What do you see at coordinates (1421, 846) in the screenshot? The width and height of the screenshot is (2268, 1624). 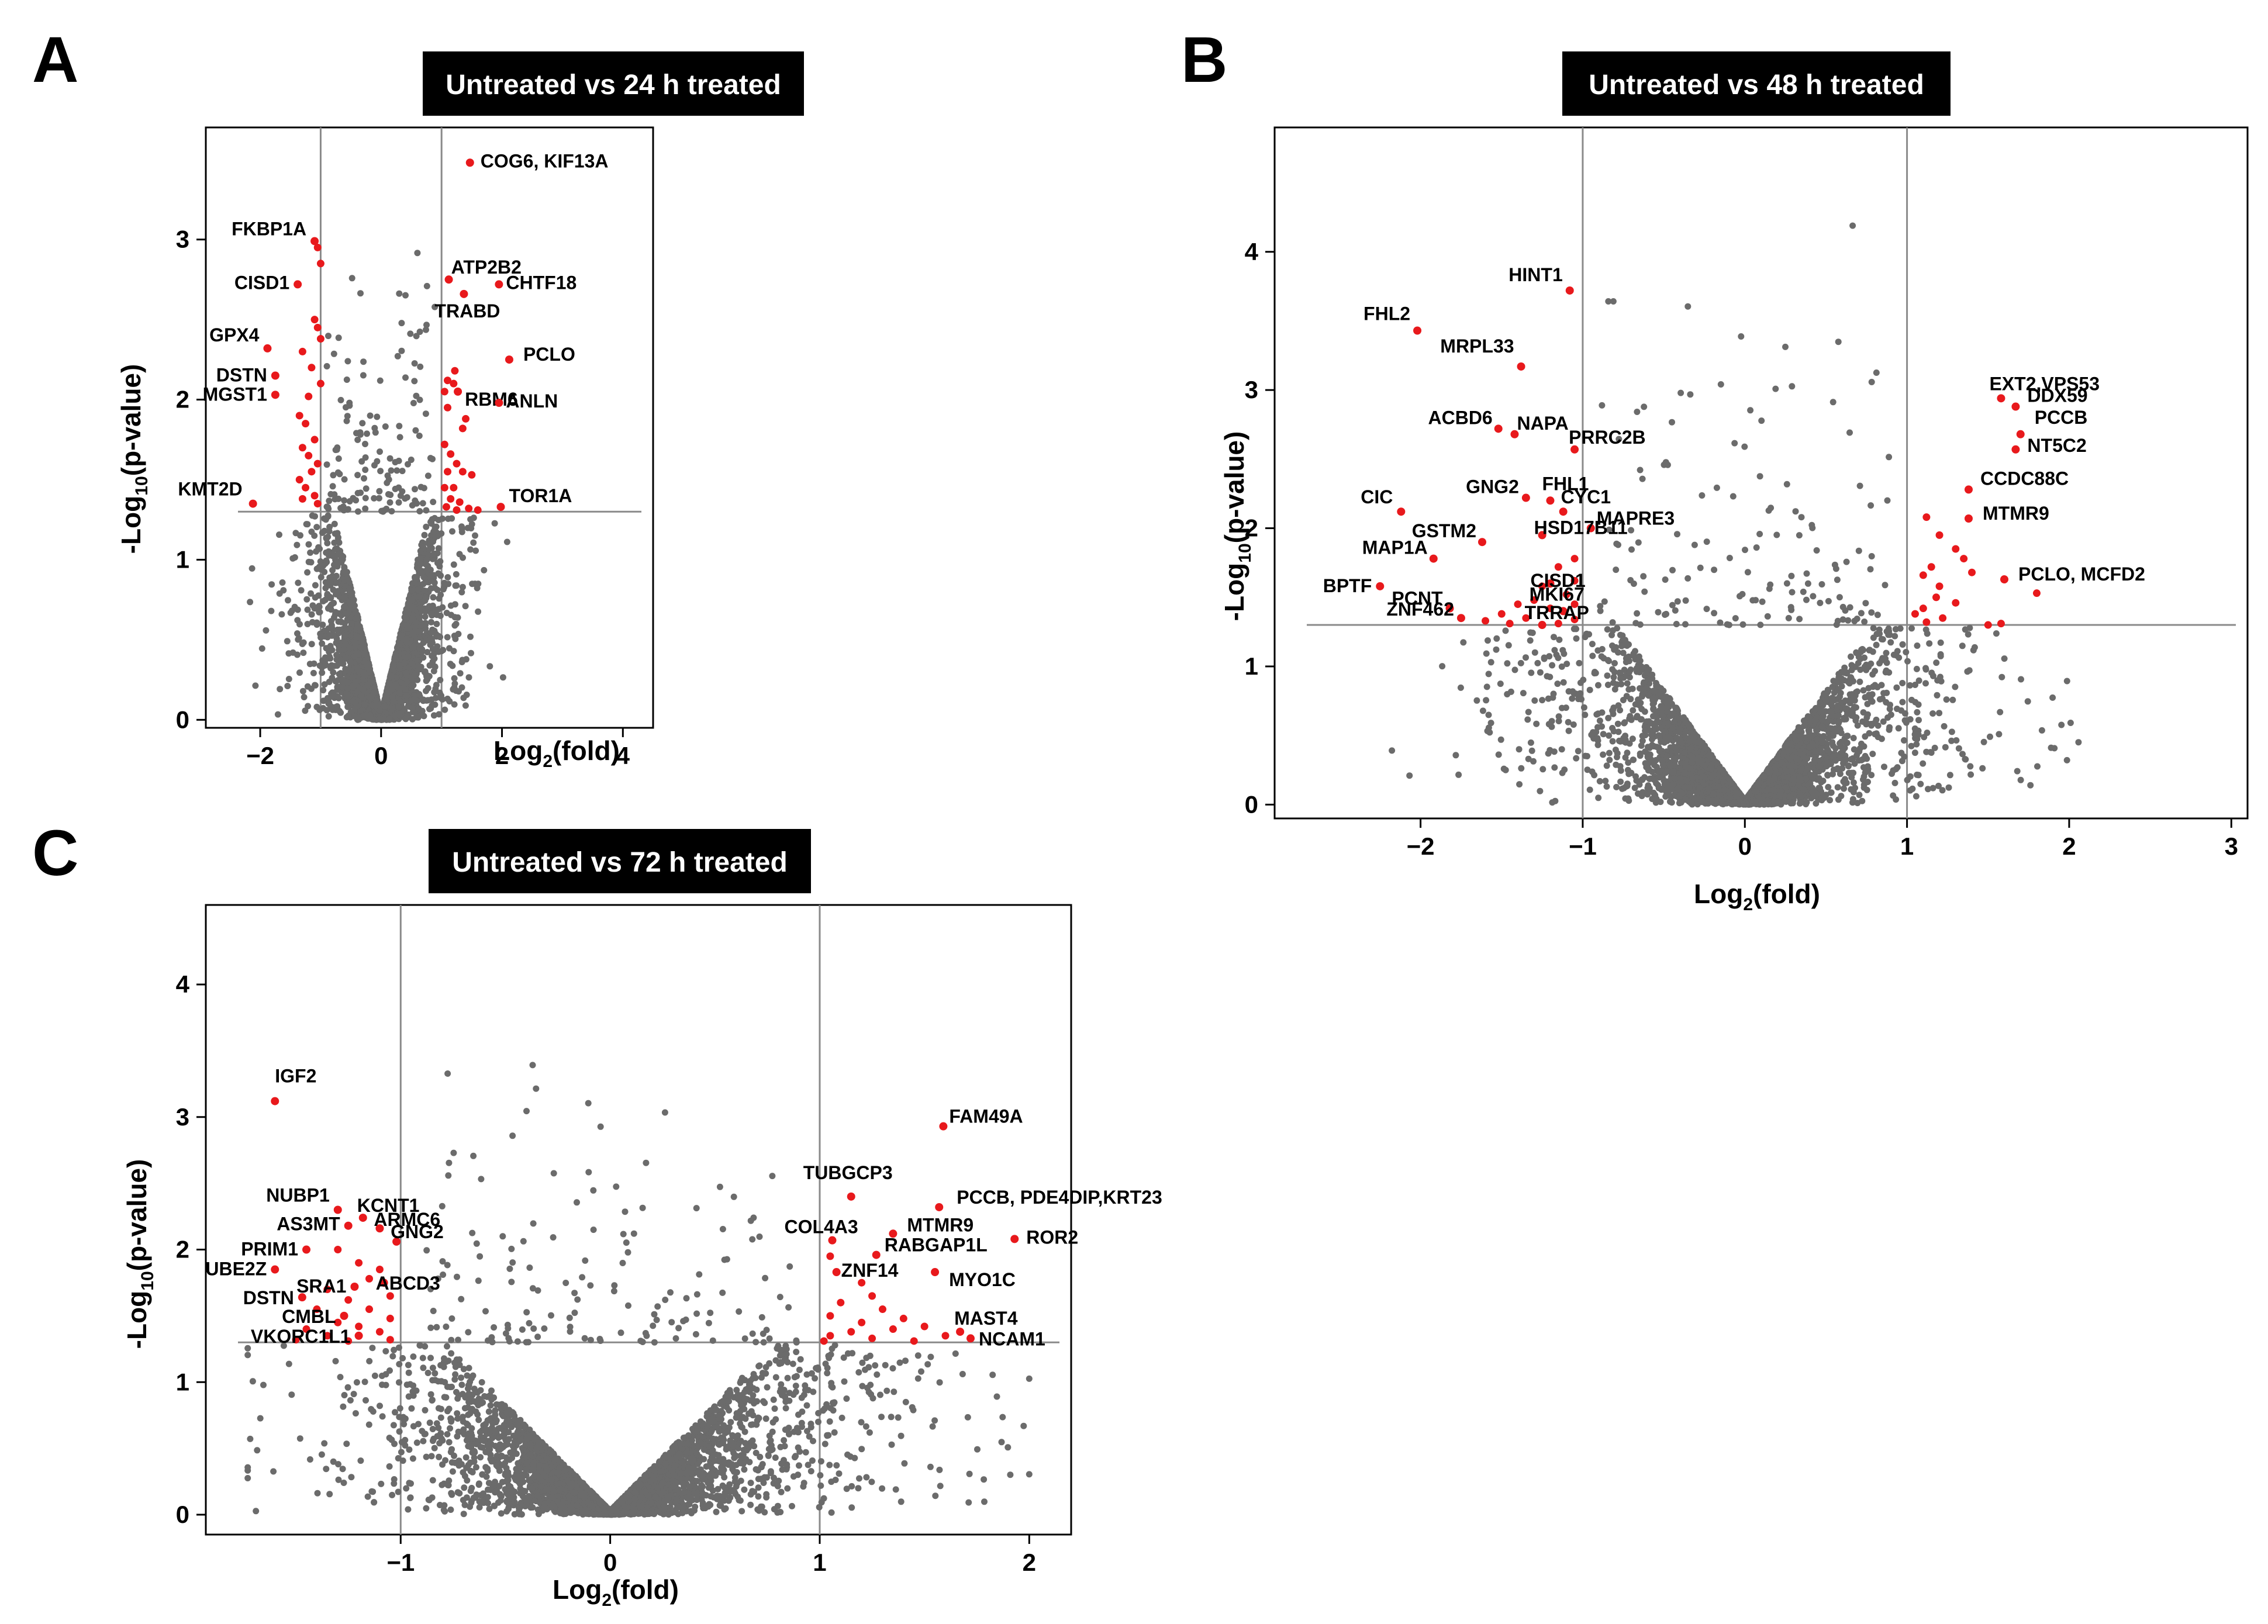 I see `x-tick-label: −2` at bounding box center [1421, 846].